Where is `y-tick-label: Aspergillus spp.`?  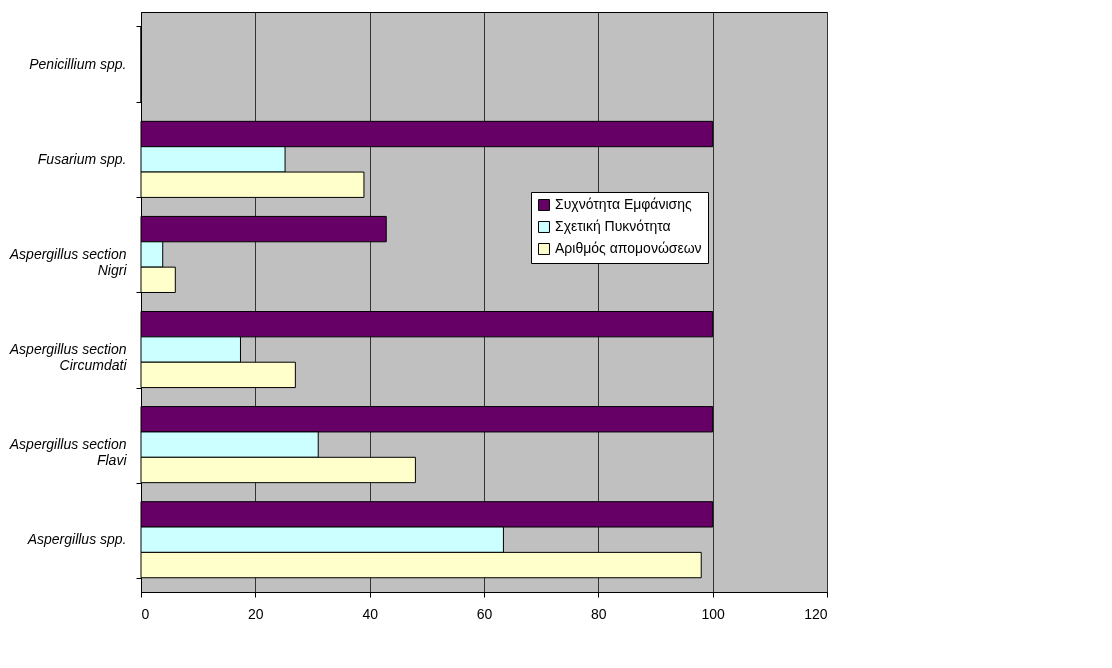
y-tick-label: Aspergillus spp. is located at coordinates (76, 539).